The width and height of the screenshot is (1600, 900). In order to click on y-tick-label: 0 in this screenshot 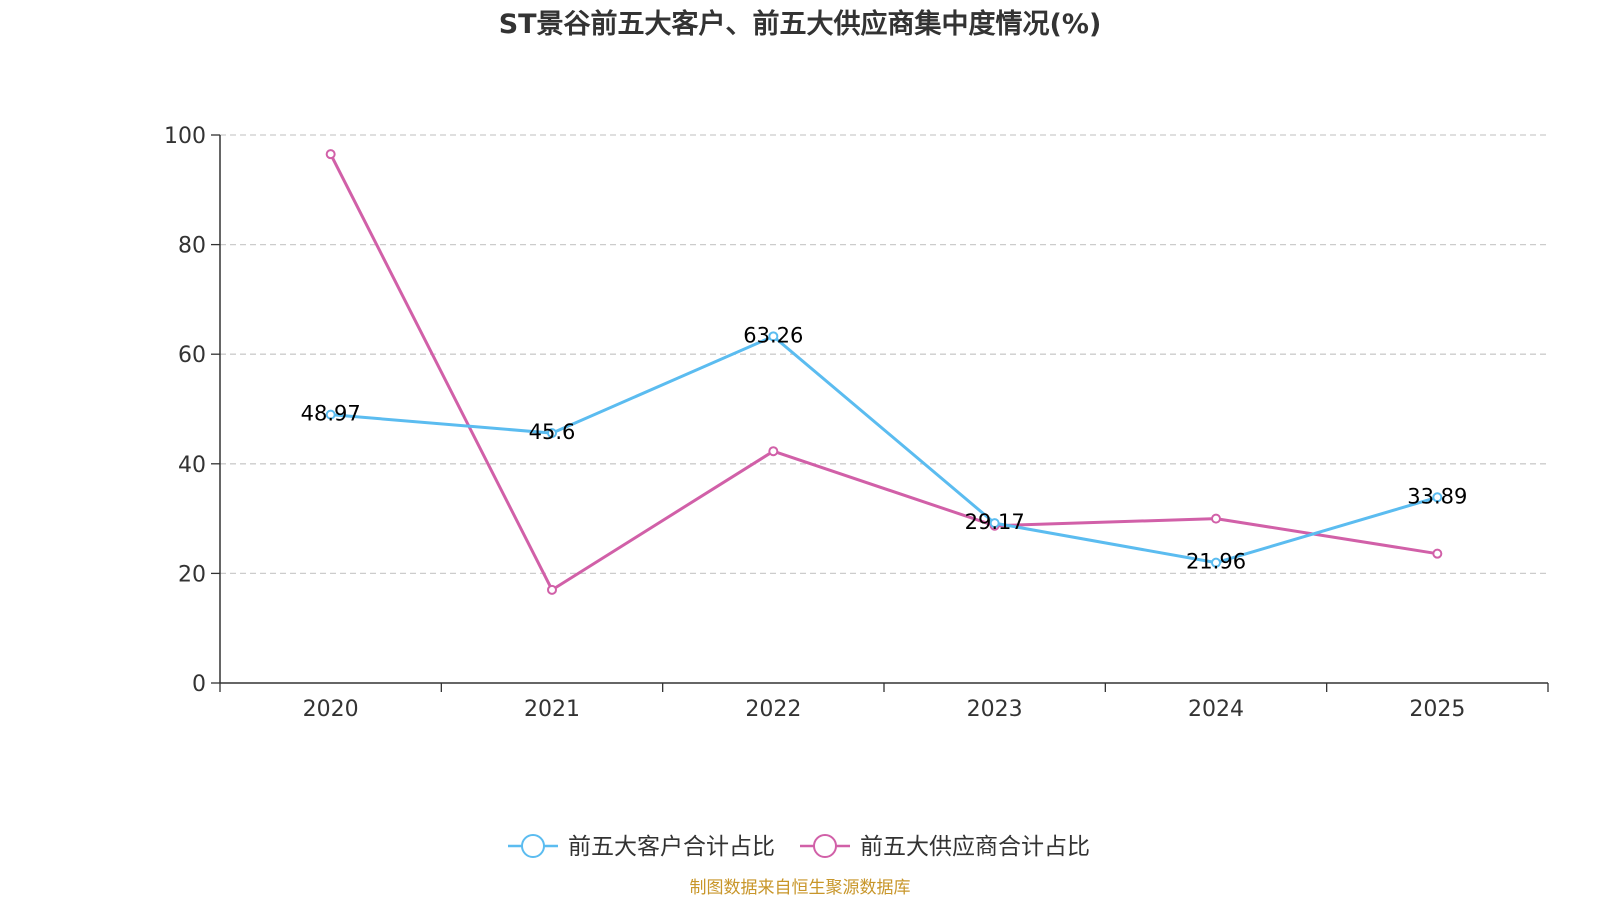, I will do `click(199, 684)`.